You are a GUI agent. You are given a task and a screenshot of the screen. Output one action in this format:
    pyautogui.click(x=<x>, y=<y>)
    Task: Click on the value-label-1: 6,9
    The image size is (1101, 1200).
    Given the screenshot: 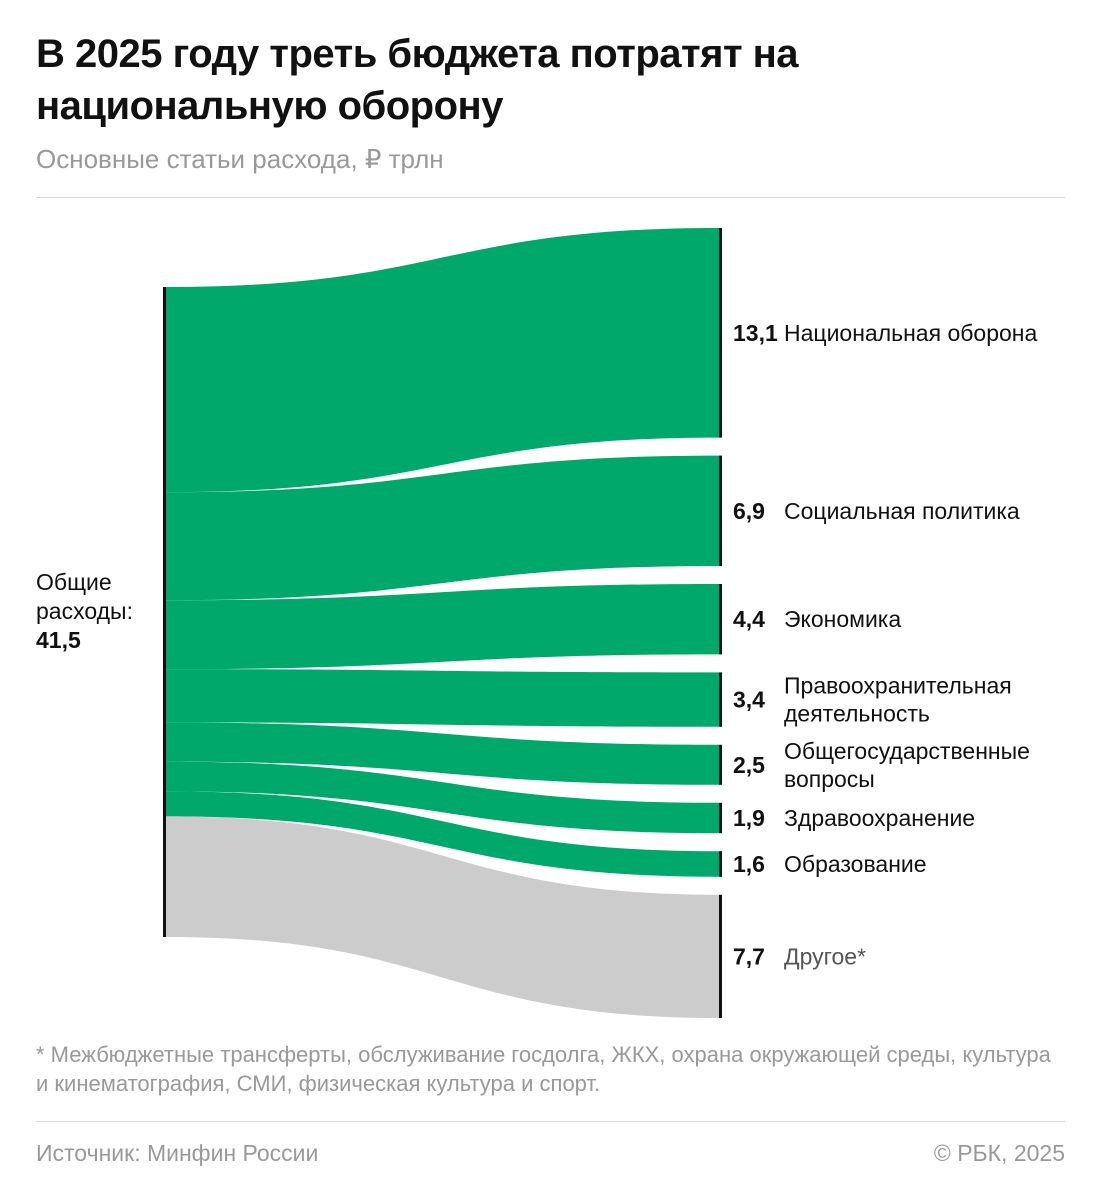 What is the action you would take?
    pyautogui.click(x=749, y=511)
    